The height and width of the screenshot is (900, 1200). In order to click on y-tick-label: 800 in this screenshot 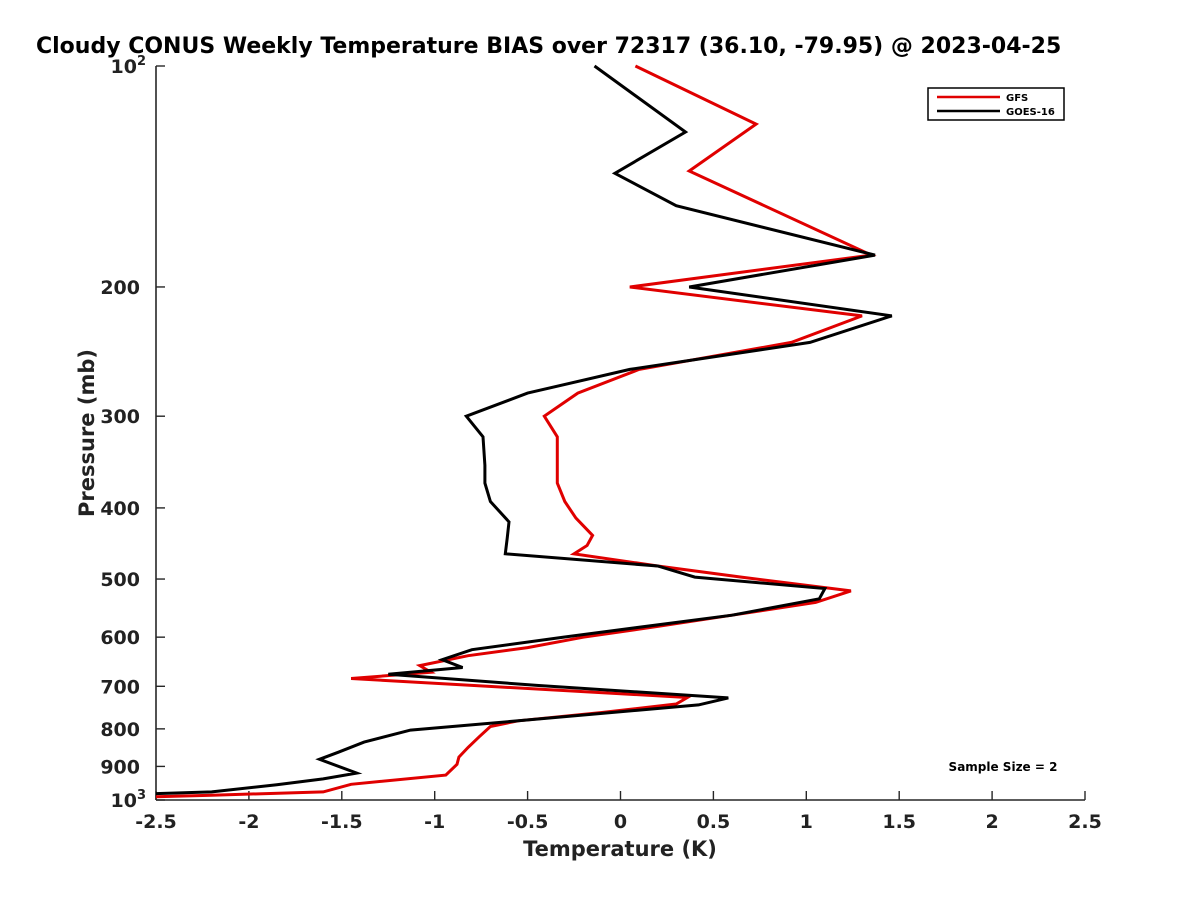, I will do `click(120, 730)`.